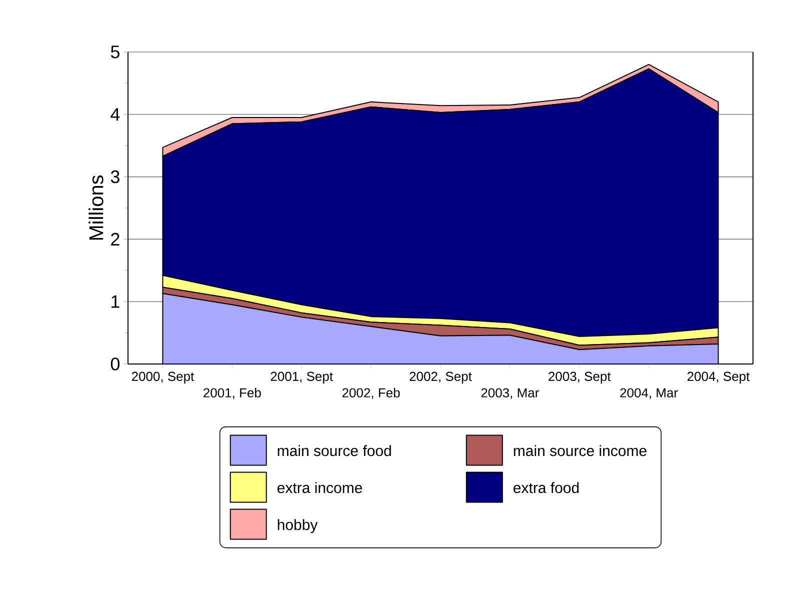  Describe the element at coordinates (115, 52) in the screenshot. I see `y-tick-label: 5` at that location.